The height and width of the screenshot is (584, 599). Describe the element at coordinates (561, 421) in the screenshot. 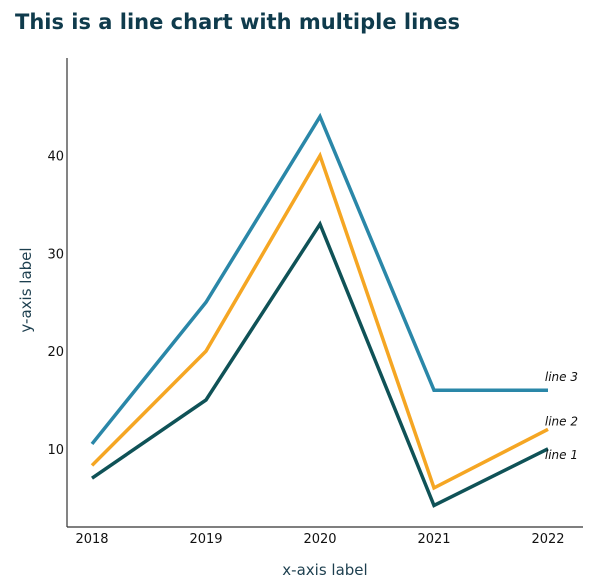

I see `series-label: line 2` at that location.